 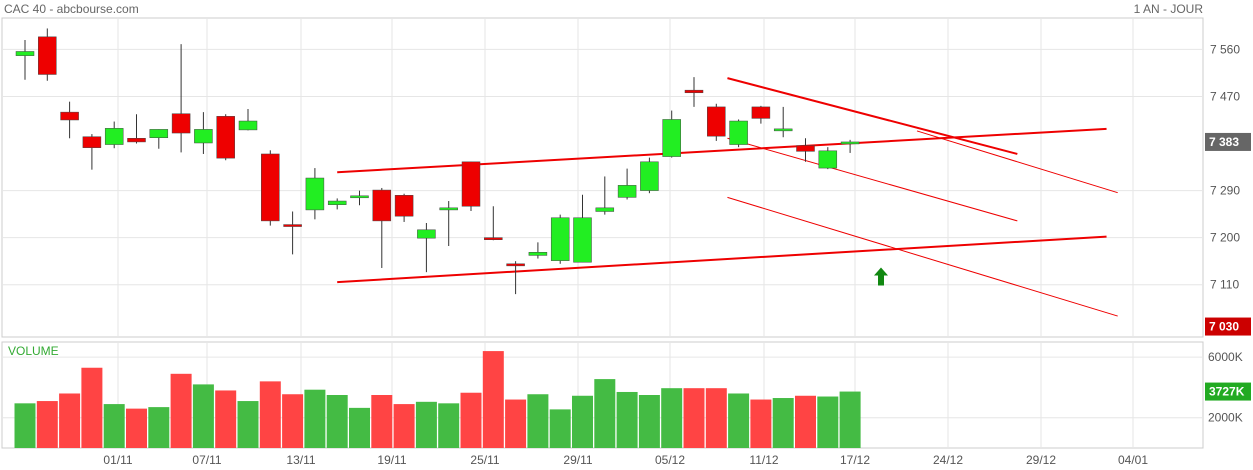 I want to click on x-tick-label: 24/12, so click(x=948, y=460).